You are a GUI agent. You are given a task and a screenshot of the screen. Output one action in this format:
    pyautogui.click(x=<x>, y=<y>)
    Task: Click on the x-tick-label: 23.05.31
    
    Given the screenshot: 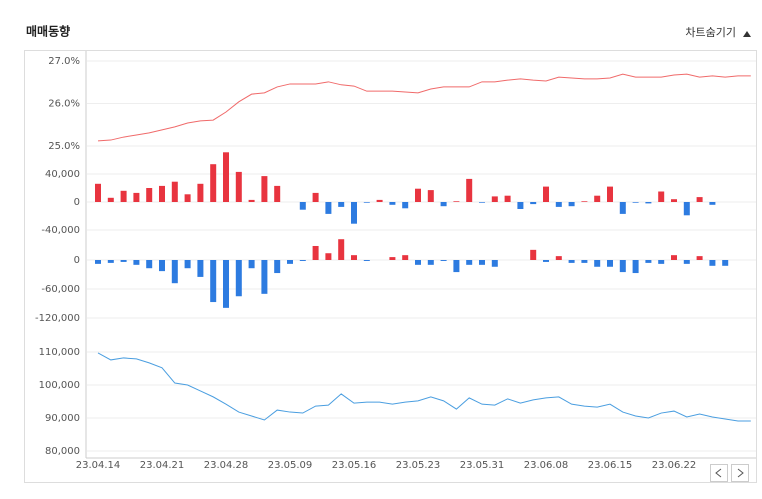 What is the action you would take?
    pyautogui.click(x=482, y=465)
    